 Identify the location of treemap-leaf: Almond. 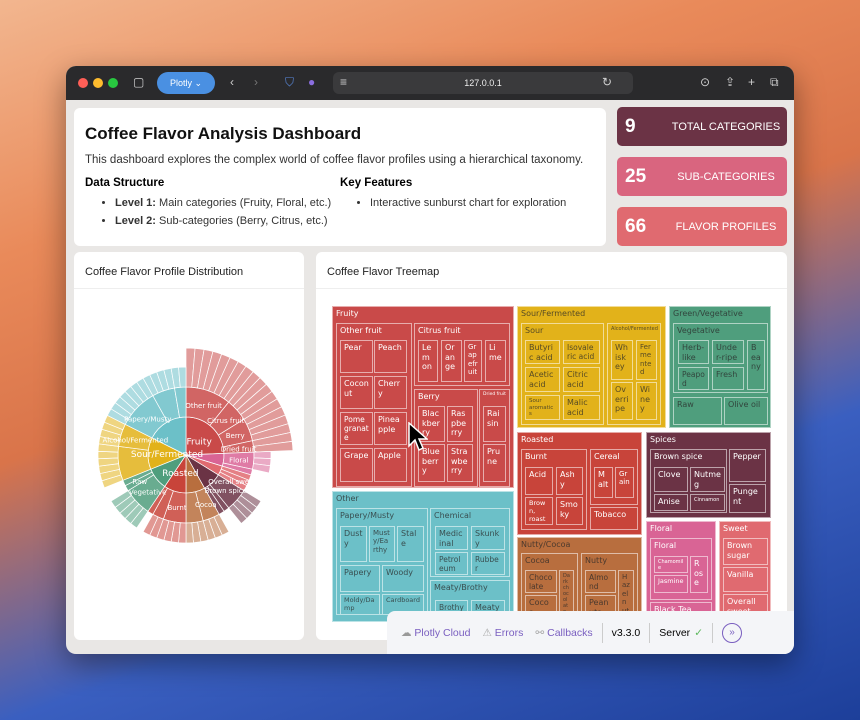
(600, 581).